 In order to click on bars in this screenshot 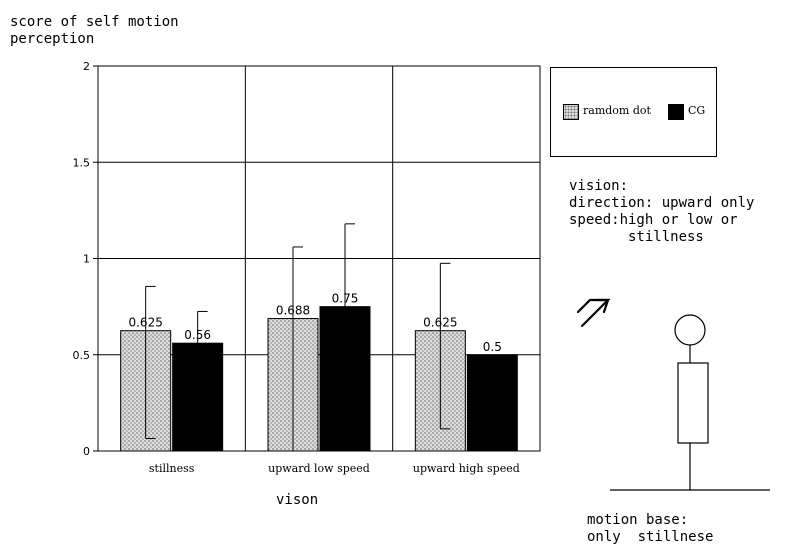, I will do `click(319, 379)`.